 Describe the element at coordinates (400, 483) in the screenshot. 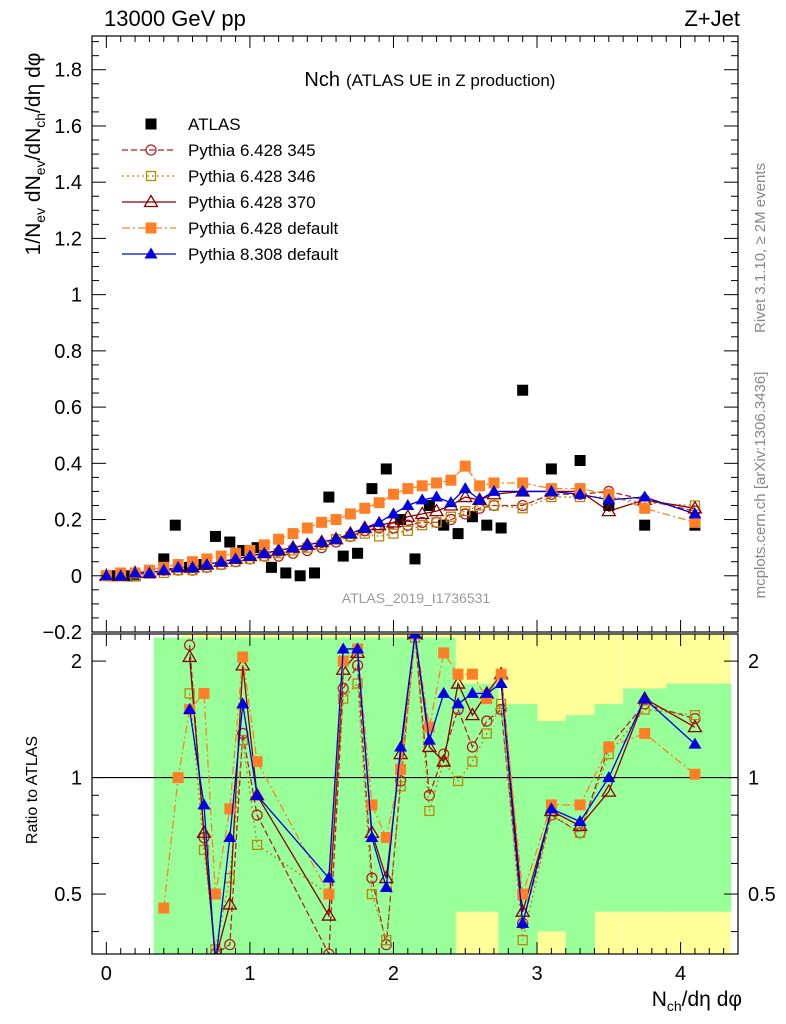

I see `main-series-group` at that location.